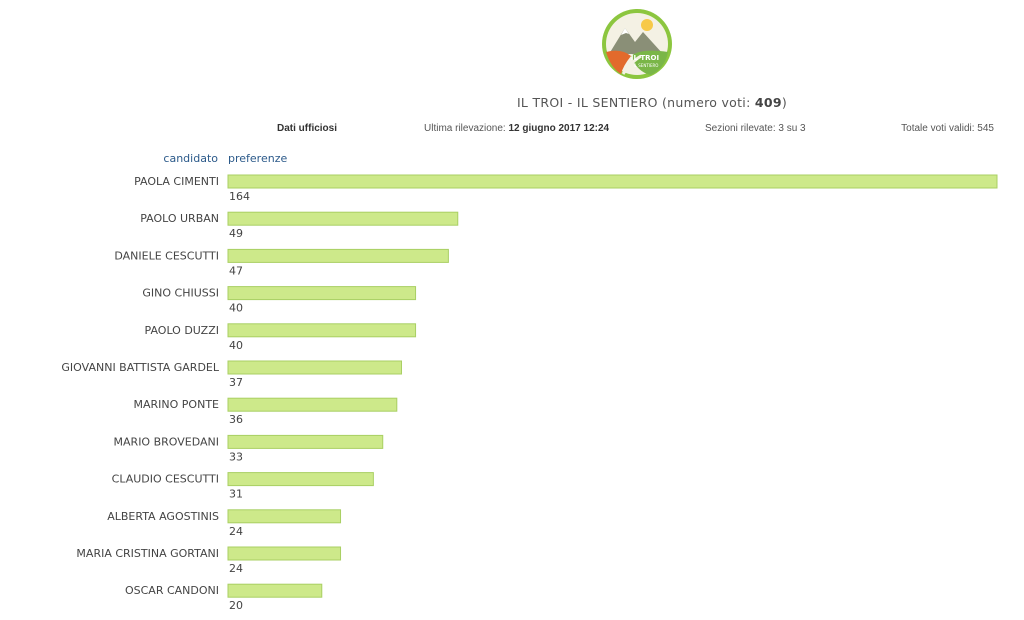 The height and width of the screenshot is (620, 1024). I want to click on column-header-candidato: candidato, so click(190, 158).